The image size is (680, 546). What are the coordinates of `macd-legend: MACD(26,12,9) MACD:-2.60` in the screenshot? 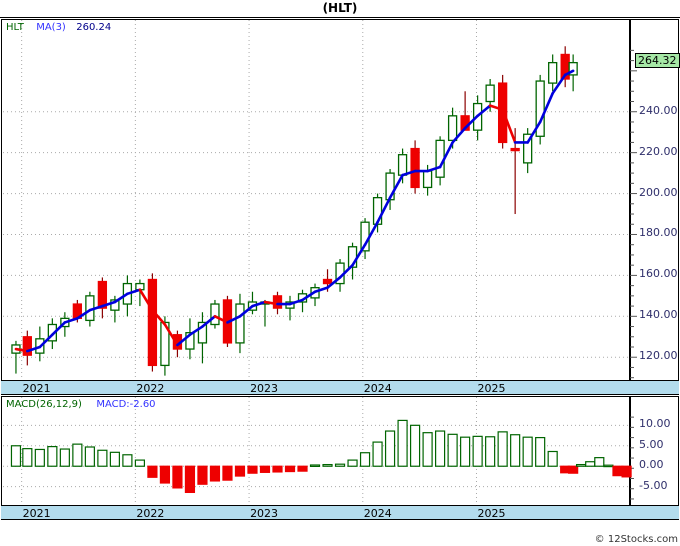 It's located at (81, 404).